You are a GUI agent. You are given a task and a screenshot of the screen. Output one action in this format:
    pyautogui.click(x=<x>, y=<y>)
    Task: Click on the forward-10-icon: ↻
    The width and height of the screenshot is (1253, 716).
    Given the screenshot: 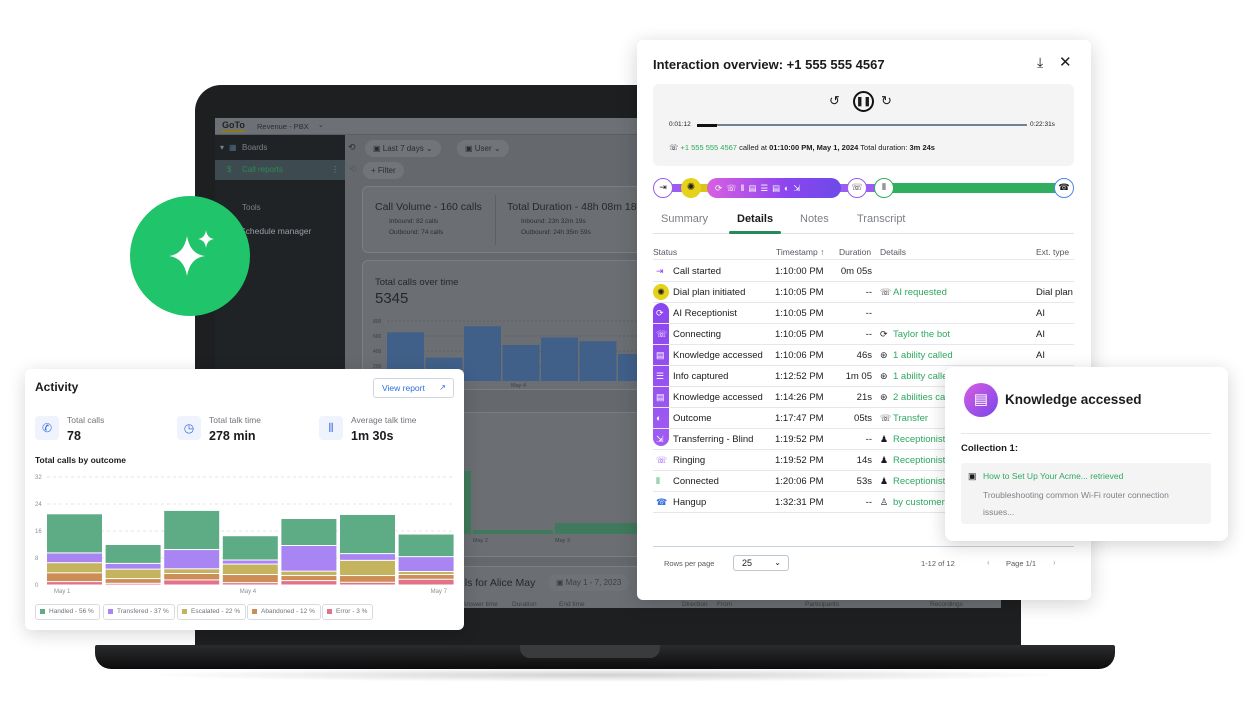 What is the action you would take?
    pyautogui.click(x=886, y=100)
    